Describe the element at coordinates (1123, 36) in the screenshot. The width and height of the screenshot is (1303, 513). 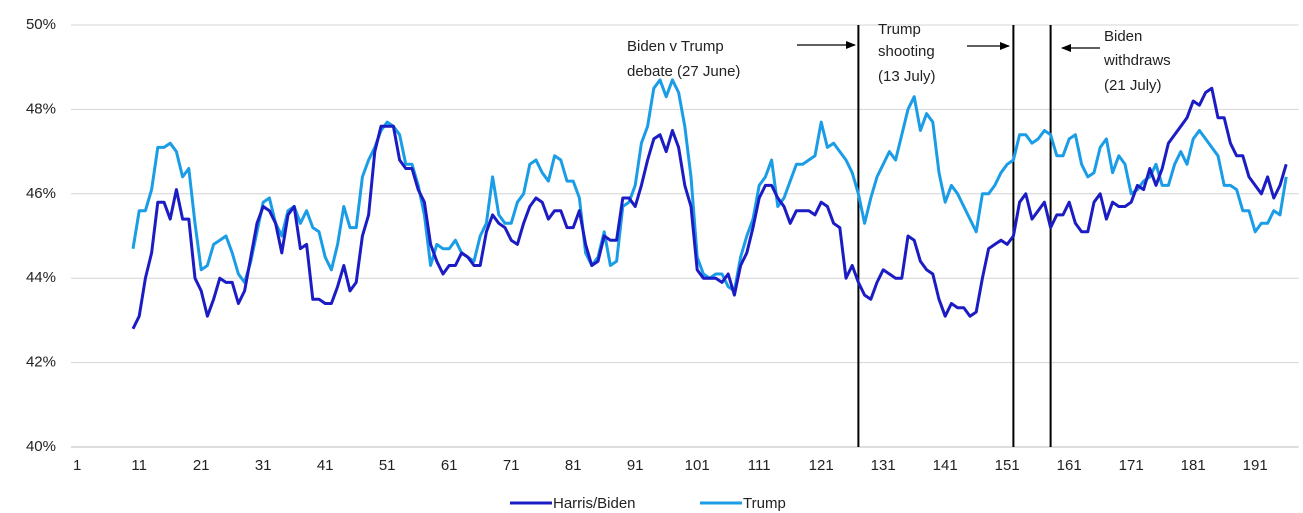
I see `annotation-text: Biden` at that location.